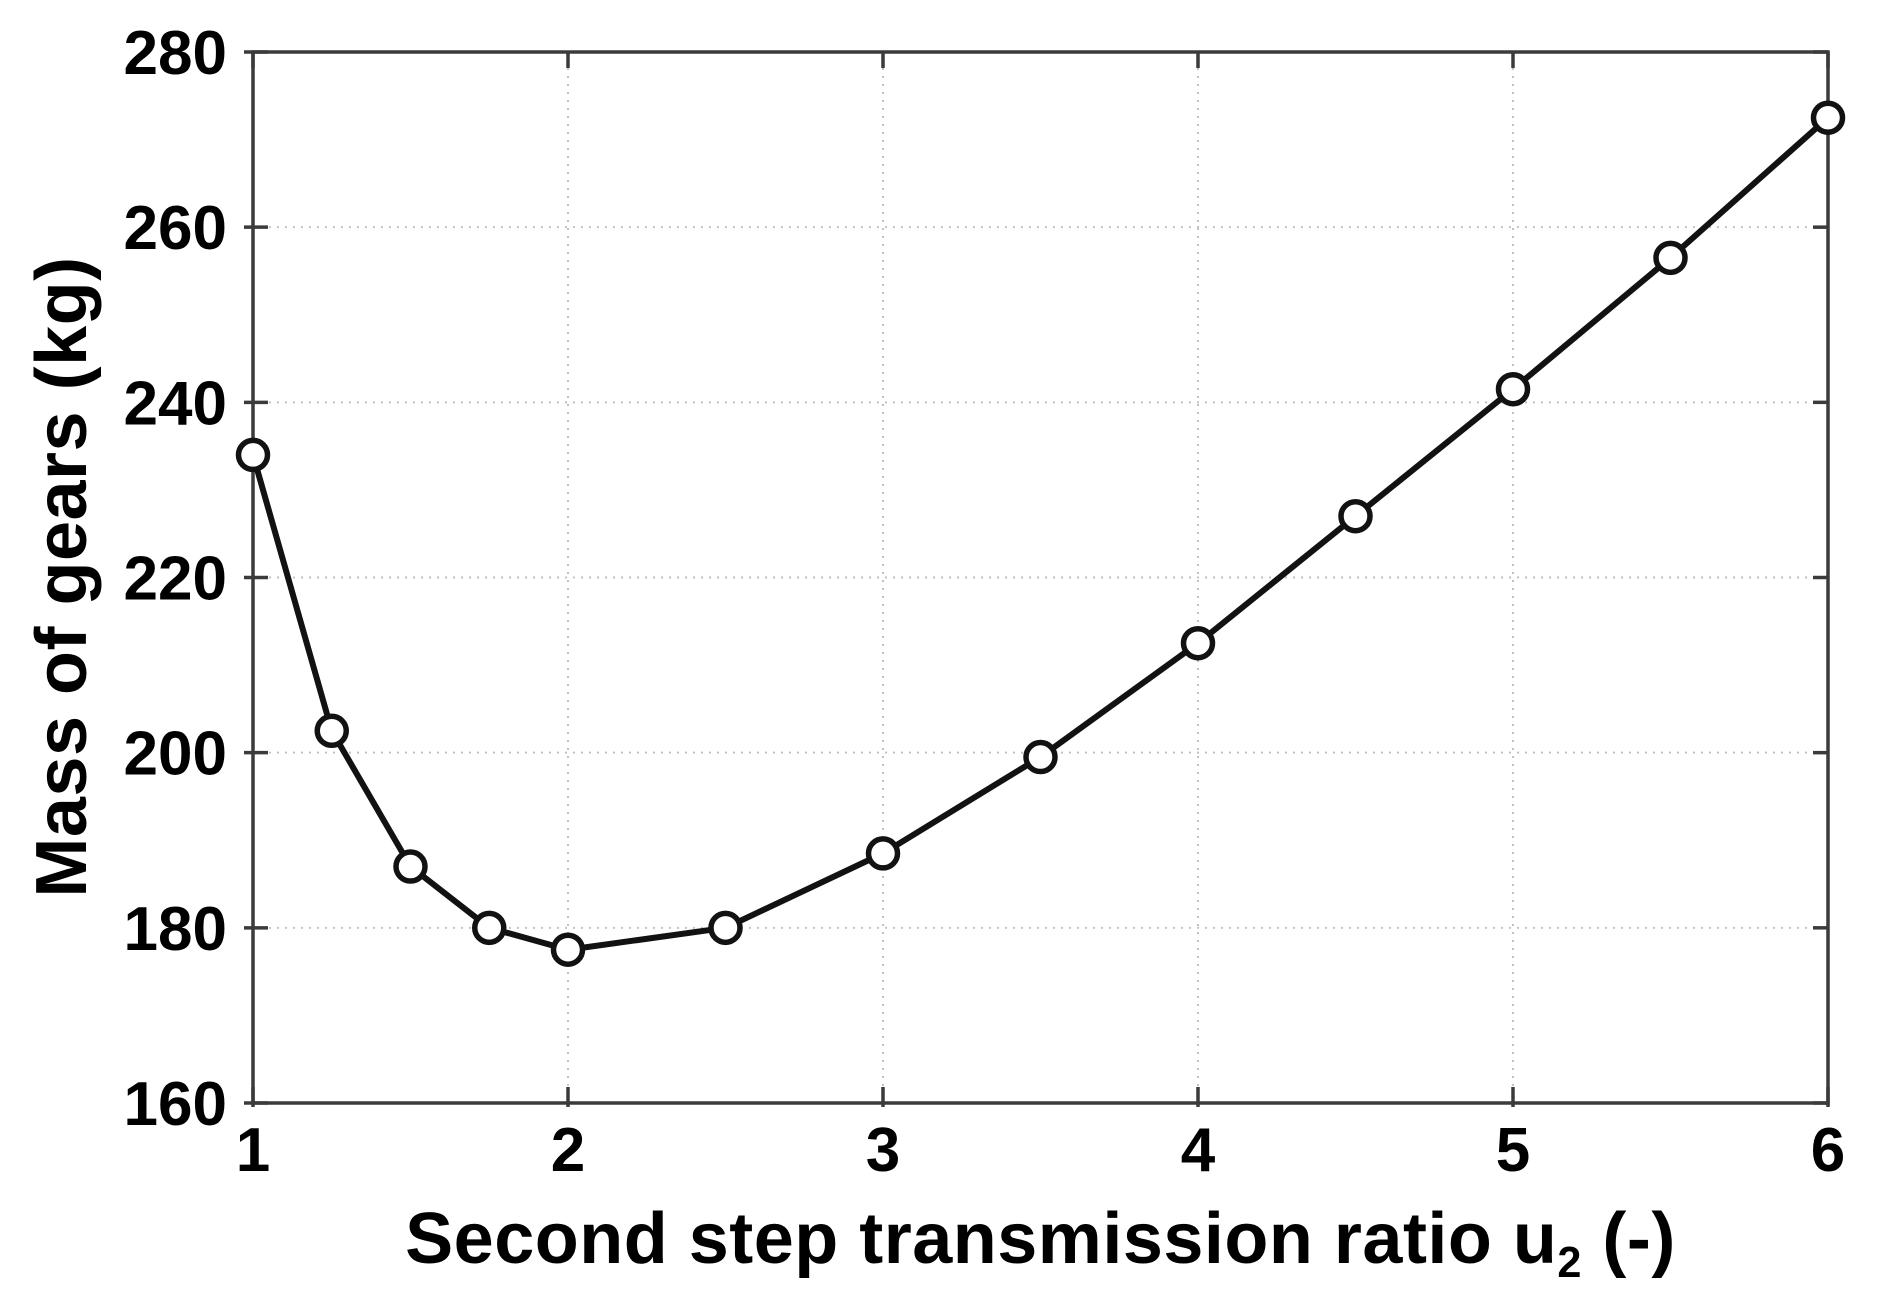 This screenshot has height=1310, width=1877. What do you see at coordinates (1198, 1150) in the screenshot?
I see `x-tick-label: 4` at bounding box center [1198, 1150].